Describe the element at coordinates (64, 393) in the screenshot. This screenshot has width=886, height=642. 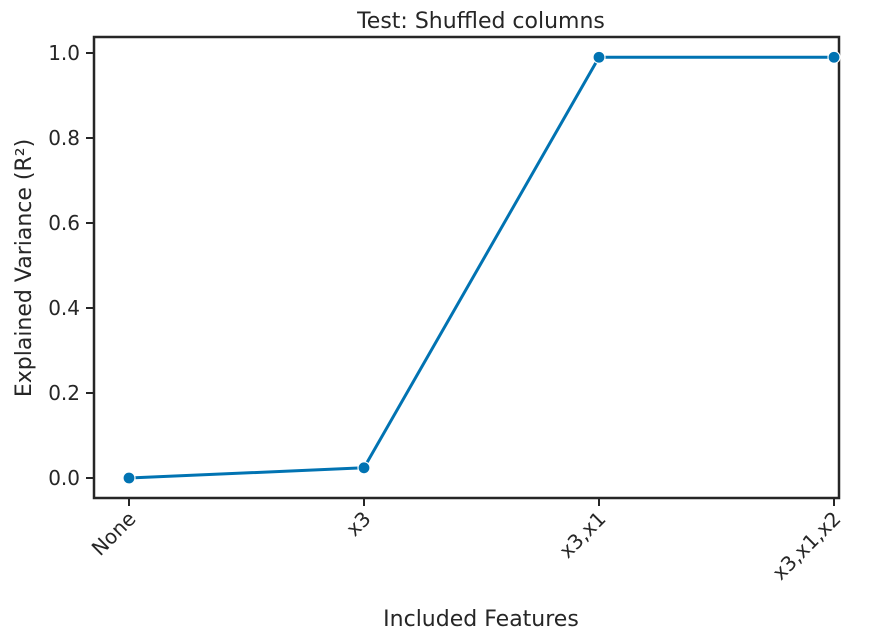
I see `y-tick-label: 0.2` at that location.